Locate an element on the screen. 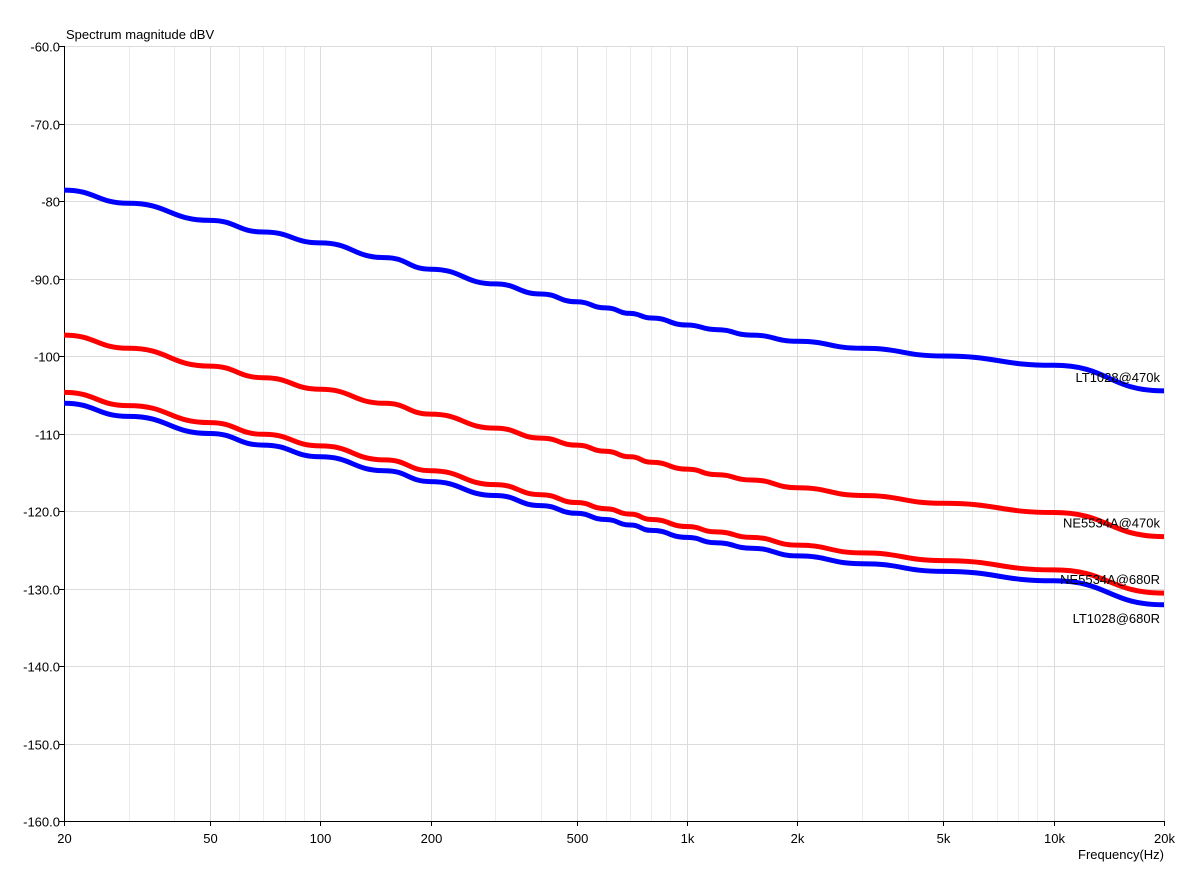 The width and height of the screenshot is (1193, 884). y-axis-label: Spectrum magnitude dBV is located at coordinates (140, 34).